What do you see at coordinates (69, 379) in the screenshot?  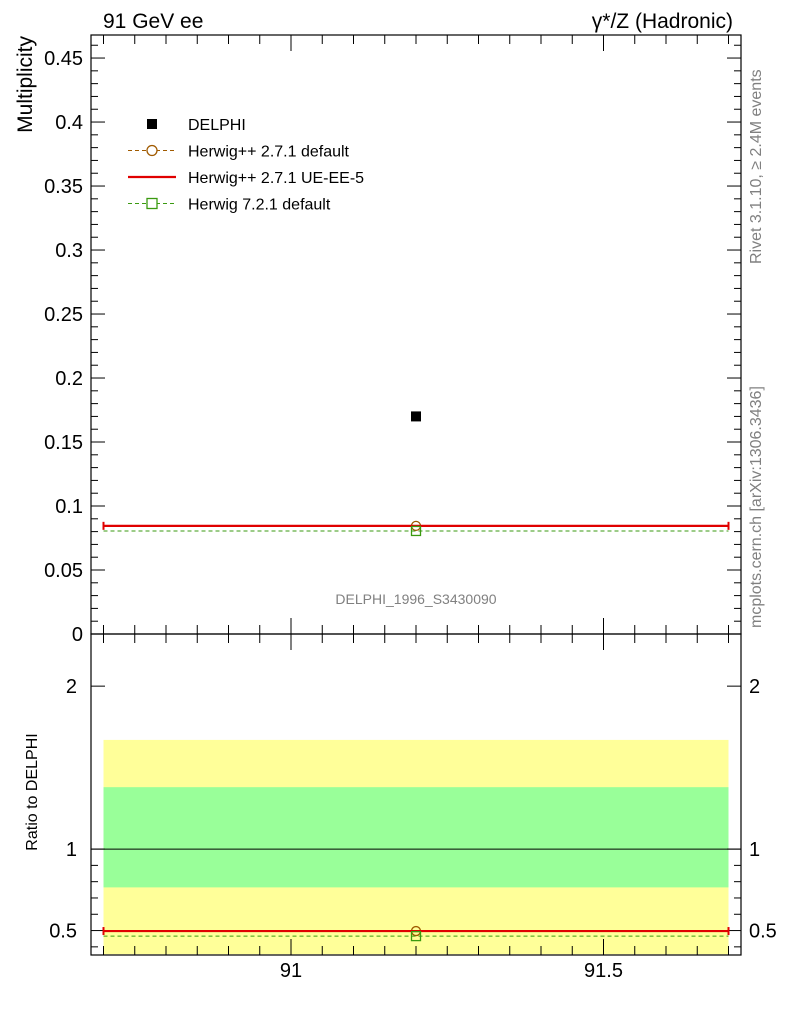 I see `main-ytick-label: 0.2` at bounding box center [69, 379].